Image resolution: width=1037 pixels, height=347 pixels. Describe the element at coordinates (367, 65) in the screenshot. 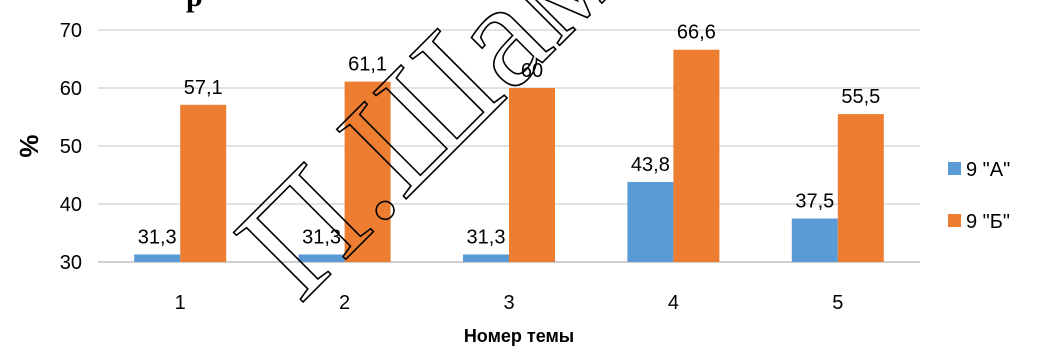

I see `data-label: 61,1` at that location.